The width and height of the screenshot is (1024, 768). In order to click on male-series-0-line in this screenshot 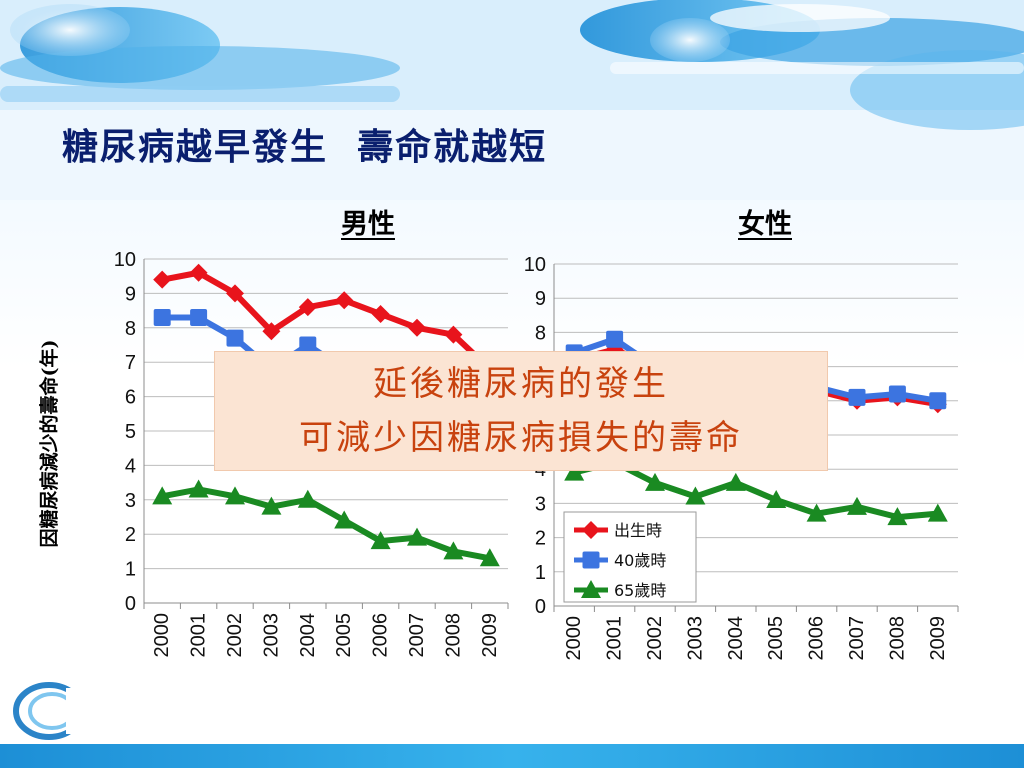, I will do `click(326, 321)`.